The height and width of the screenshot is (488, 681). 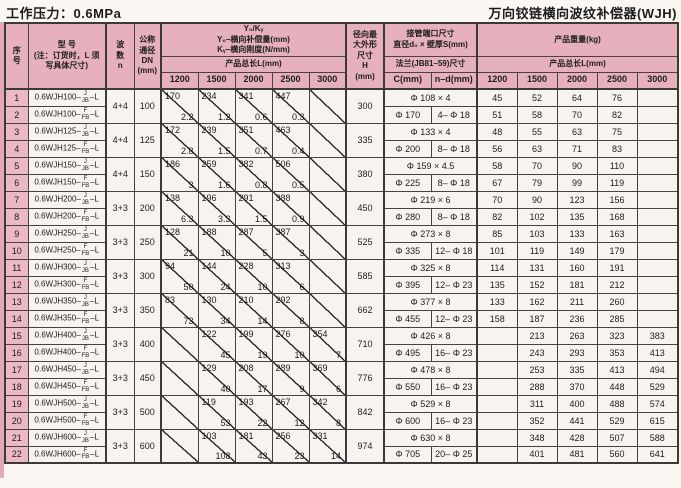 I want to click on col-header-w1200: 1200, so click(x=497, y=80).